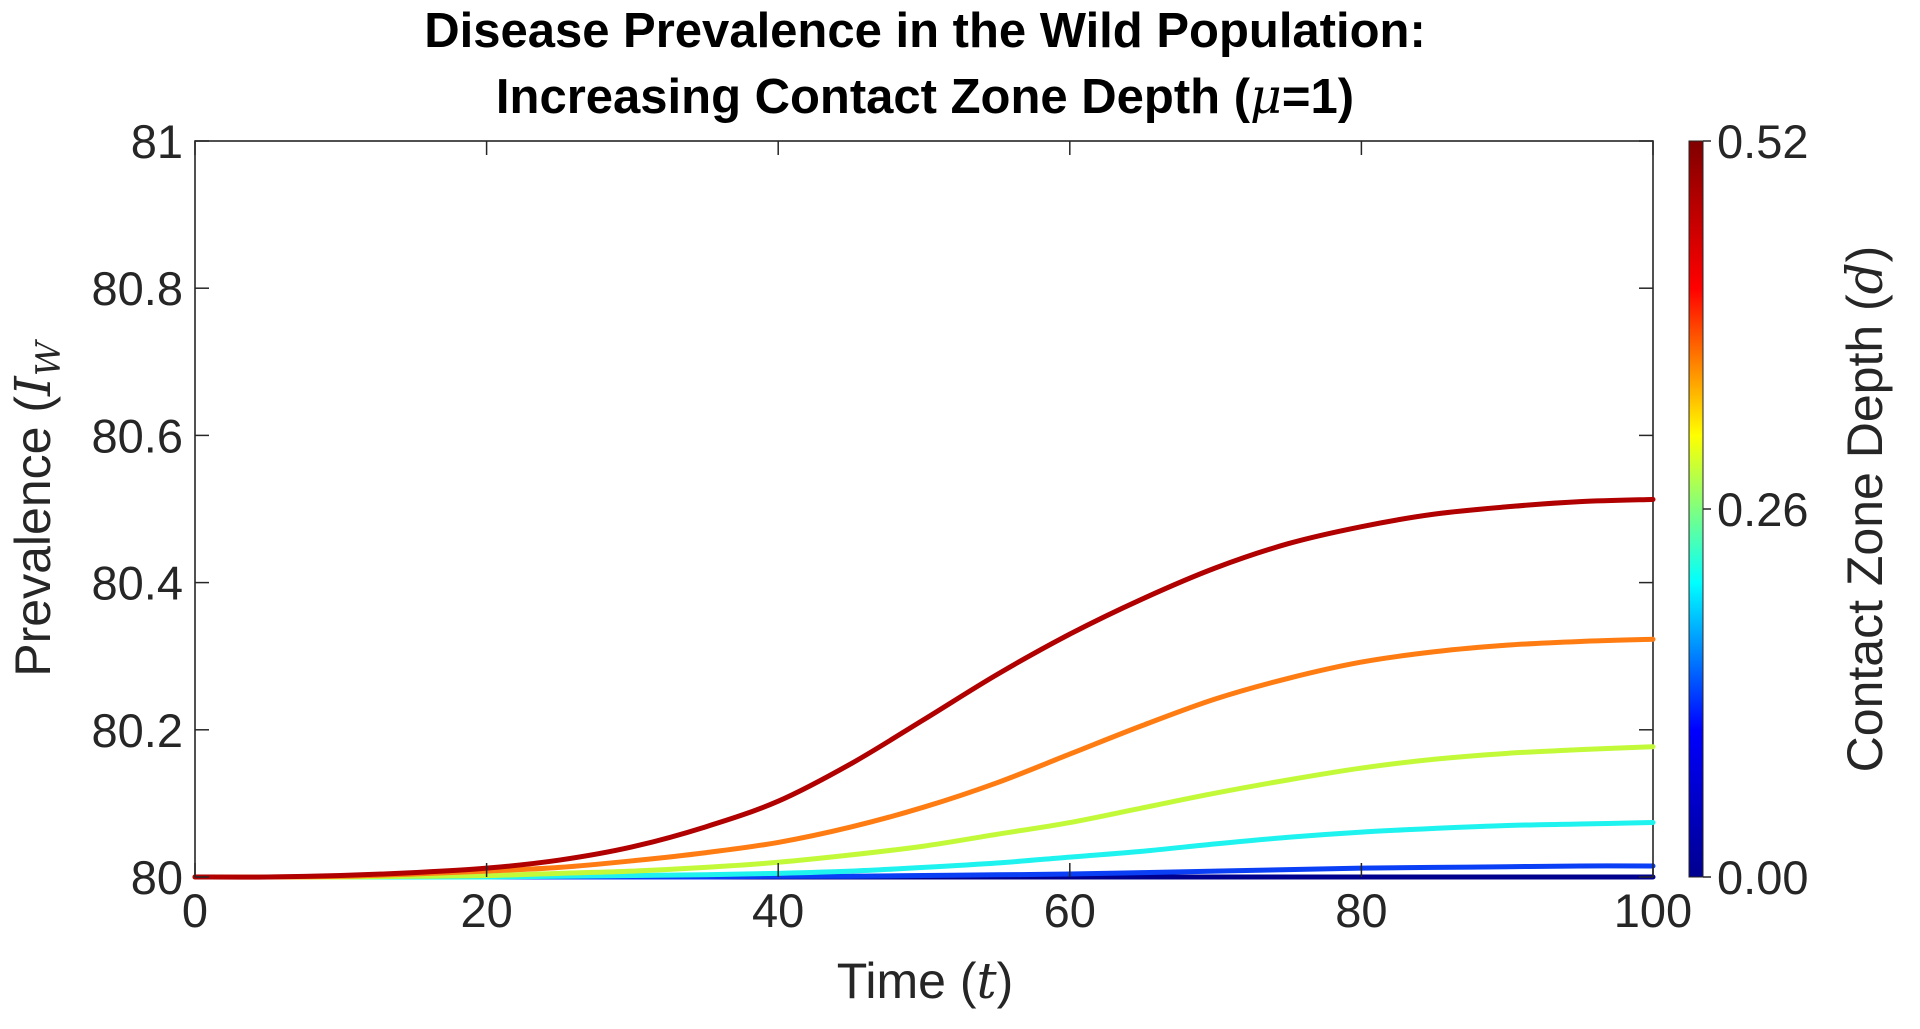 This screenshot has height=1029, width=1920. Describe the element at coordinates (137, 730) in the screenshot. I see `y-tick-label: 80.2` at that location.